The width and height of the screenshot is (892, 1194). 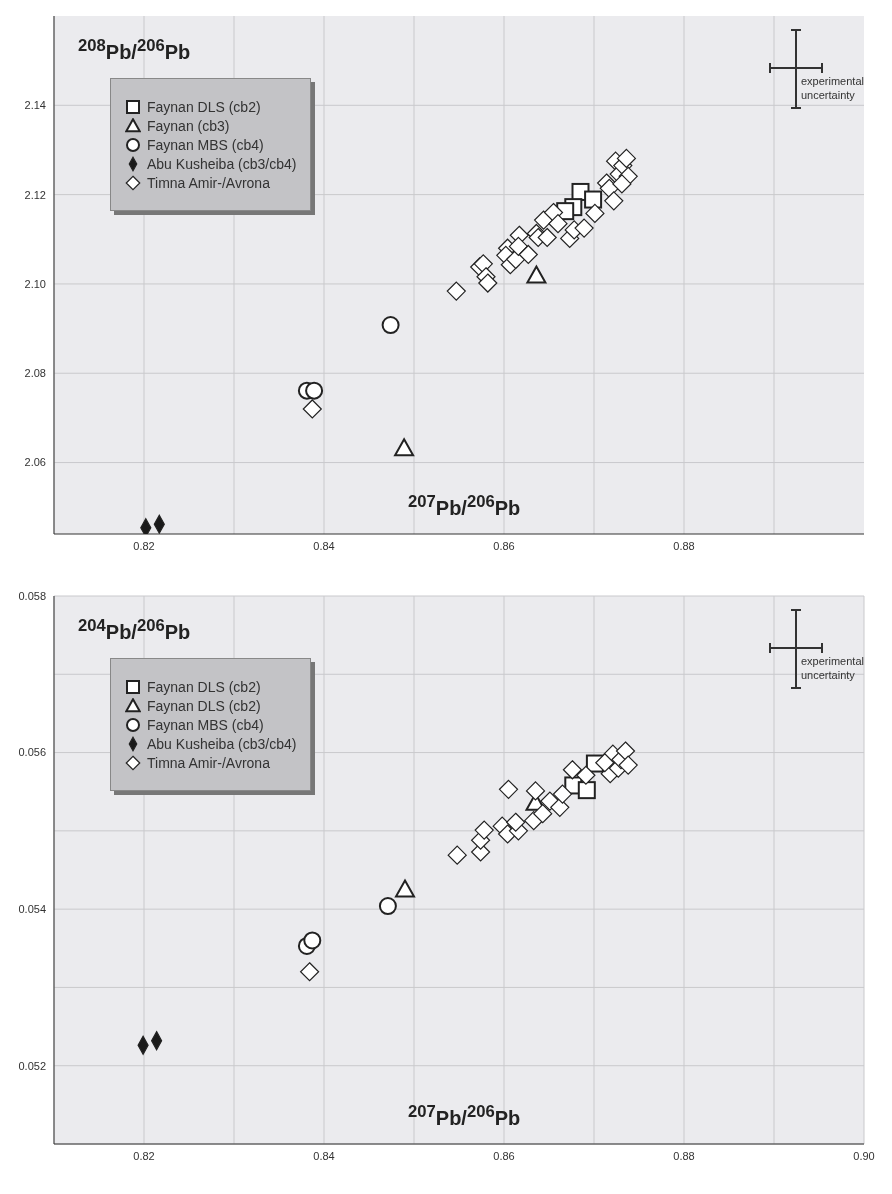 I want to click on y-tick-label: 2.12, so click(x=35, y=194).